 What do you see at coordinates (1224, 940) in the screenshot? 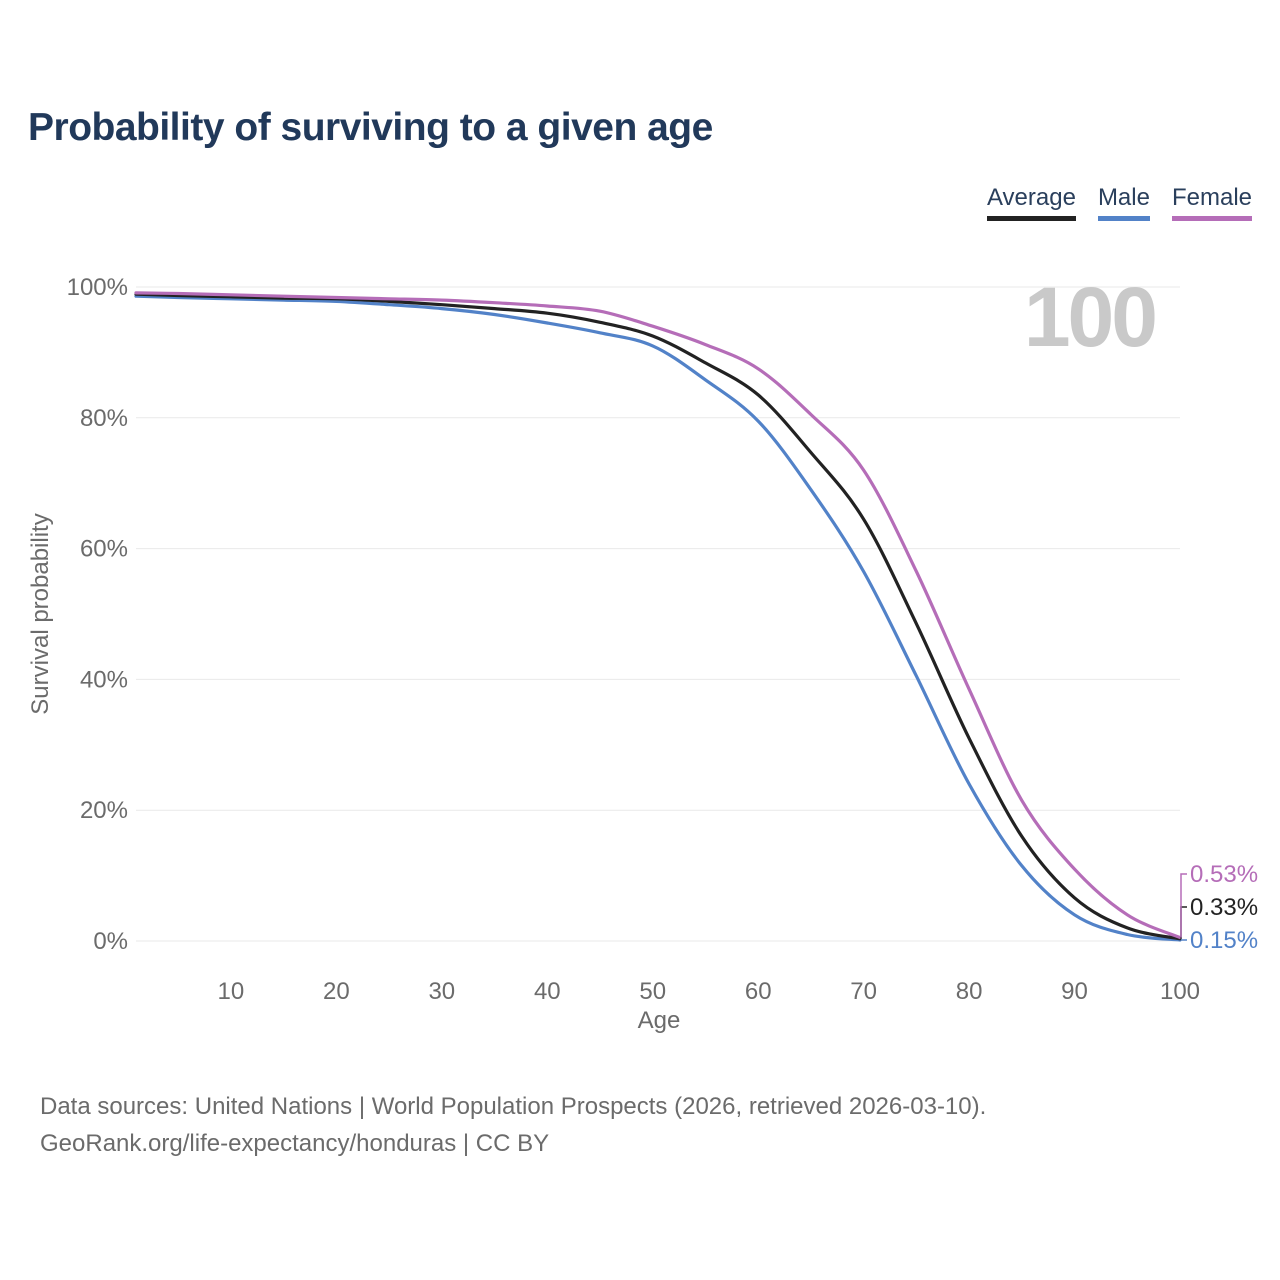
I see `end-label-male: 0.15%` at bounding box center [1224, 940].